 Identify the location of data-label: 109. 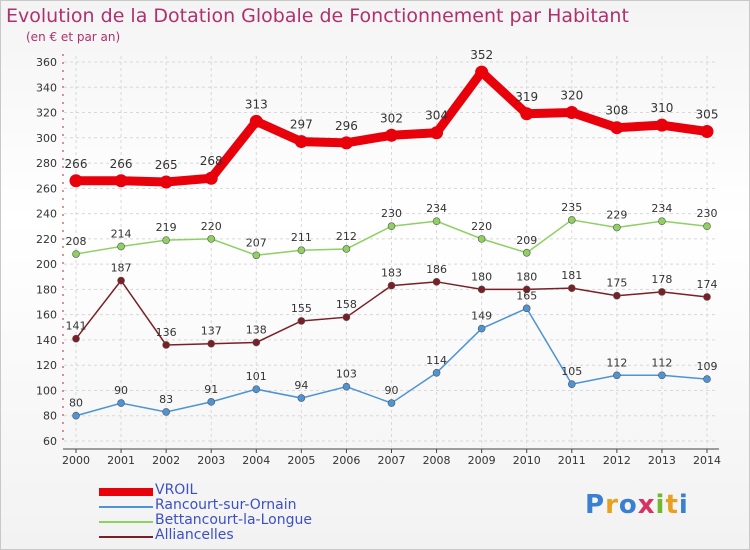
(707, 366).